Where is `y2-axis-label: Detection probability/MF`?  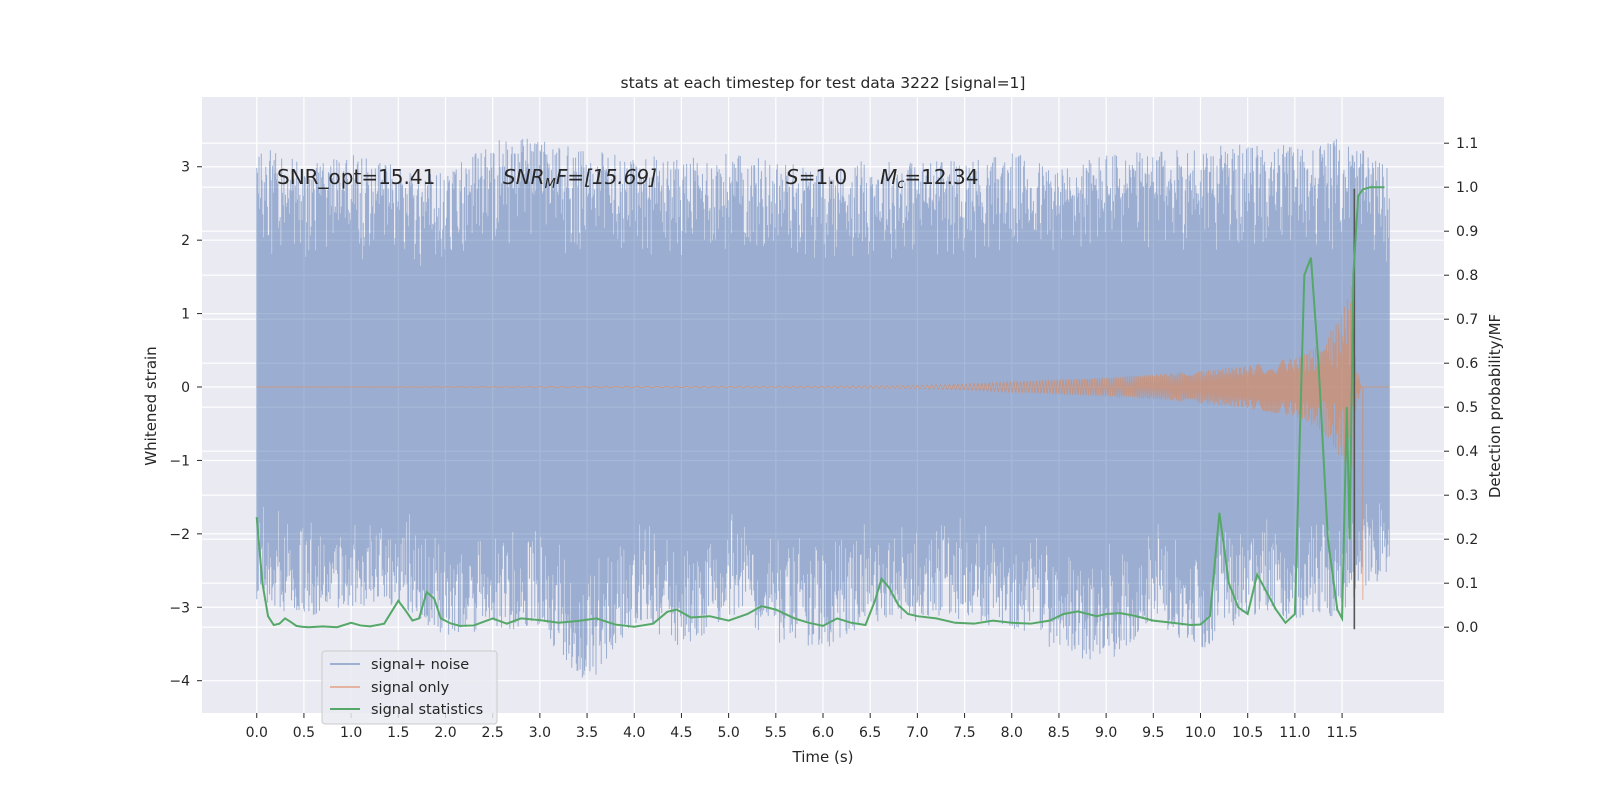 y2-axis-label: Detection probability/MF is located at coordinates (1495, 406).